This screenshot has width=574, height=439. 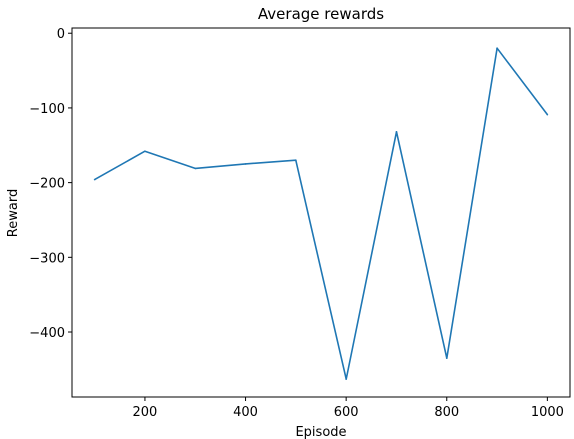 What do you see at coordinates (321, 14) in the screenshot?
I see `chart-title: Average rewards` at bounding box center [321, 14].